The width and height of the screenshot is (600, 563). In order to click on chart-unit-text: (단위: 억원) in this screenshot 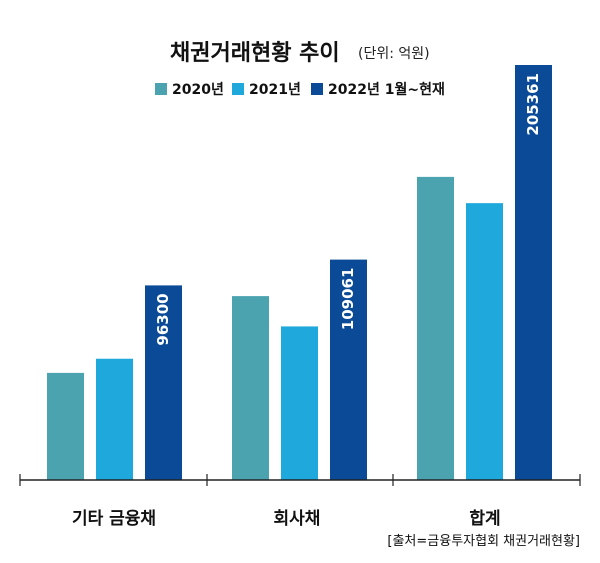, I will do `click(394, 54)`.